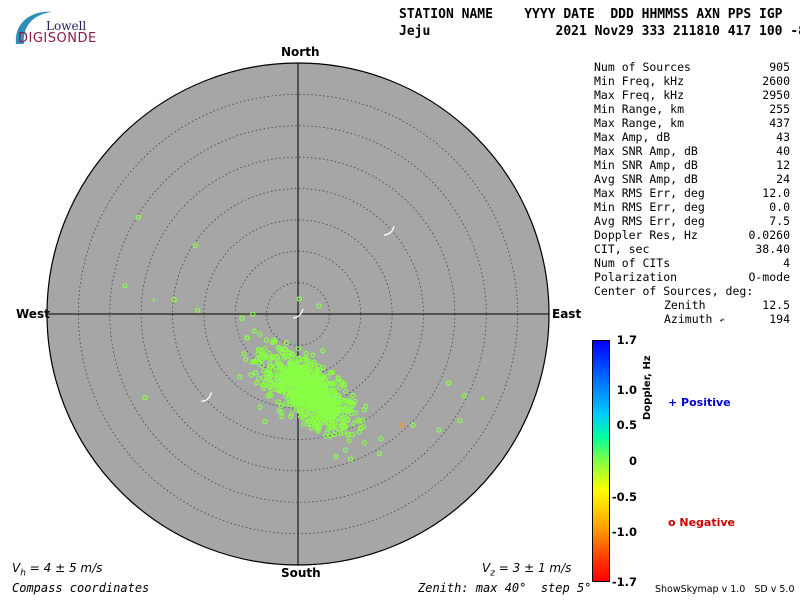  What do you see at coordinates (783, 165) in the screenshot?
I see `stat-value: 12` at bounding box center [783, 165].